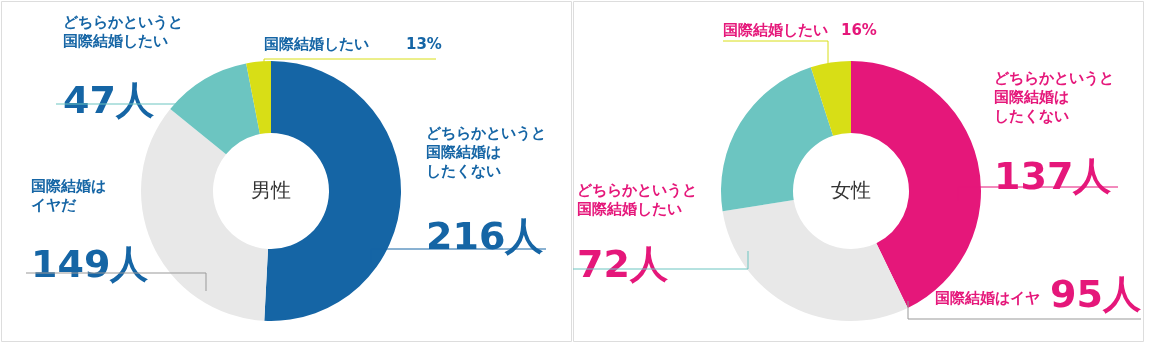 The width and height of the screenshot is (1159, 348). Describe the element at coordinates (271, 190) in the screenshot. I see `text: 男性` at that location.